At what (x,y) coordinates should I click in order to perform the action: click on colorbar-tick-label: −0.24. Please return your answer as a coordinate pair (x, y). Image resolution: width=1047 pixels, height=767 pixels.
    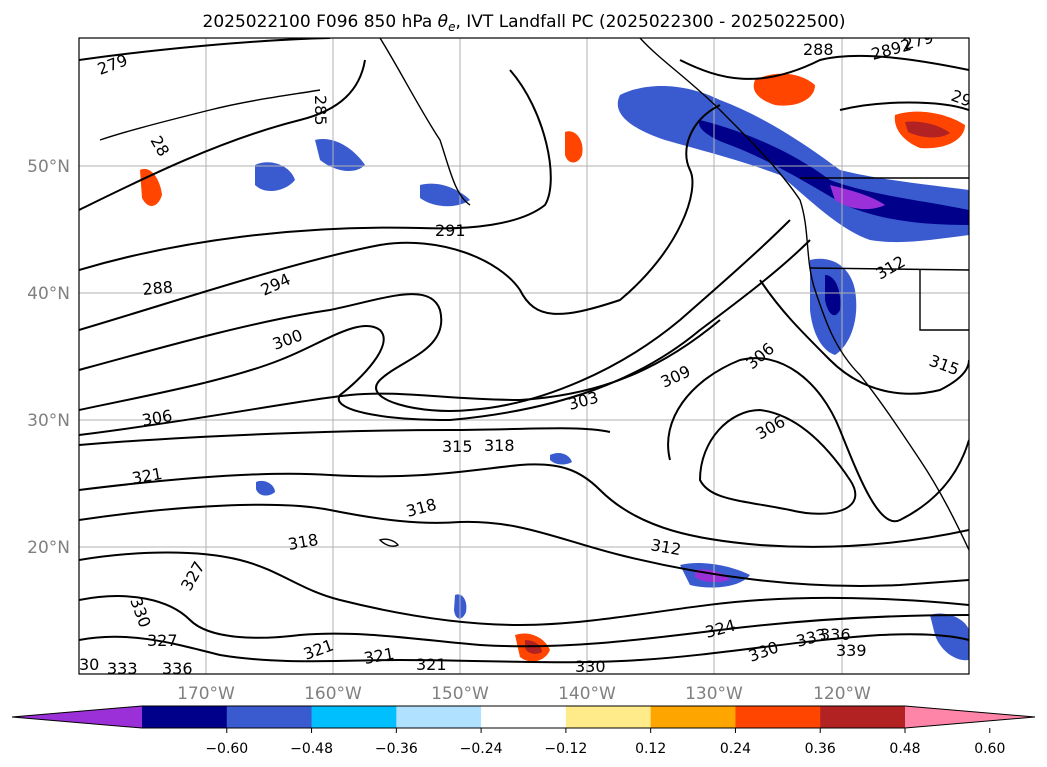
    Looking at the image, I should click on (481, 749).